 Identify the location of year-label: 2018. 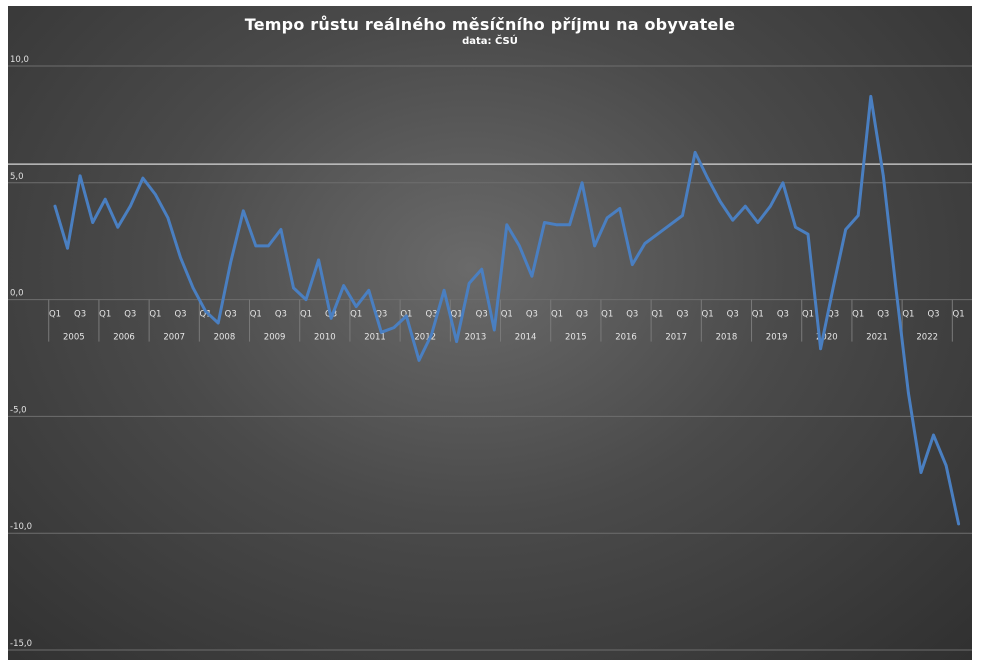
(727, 338).